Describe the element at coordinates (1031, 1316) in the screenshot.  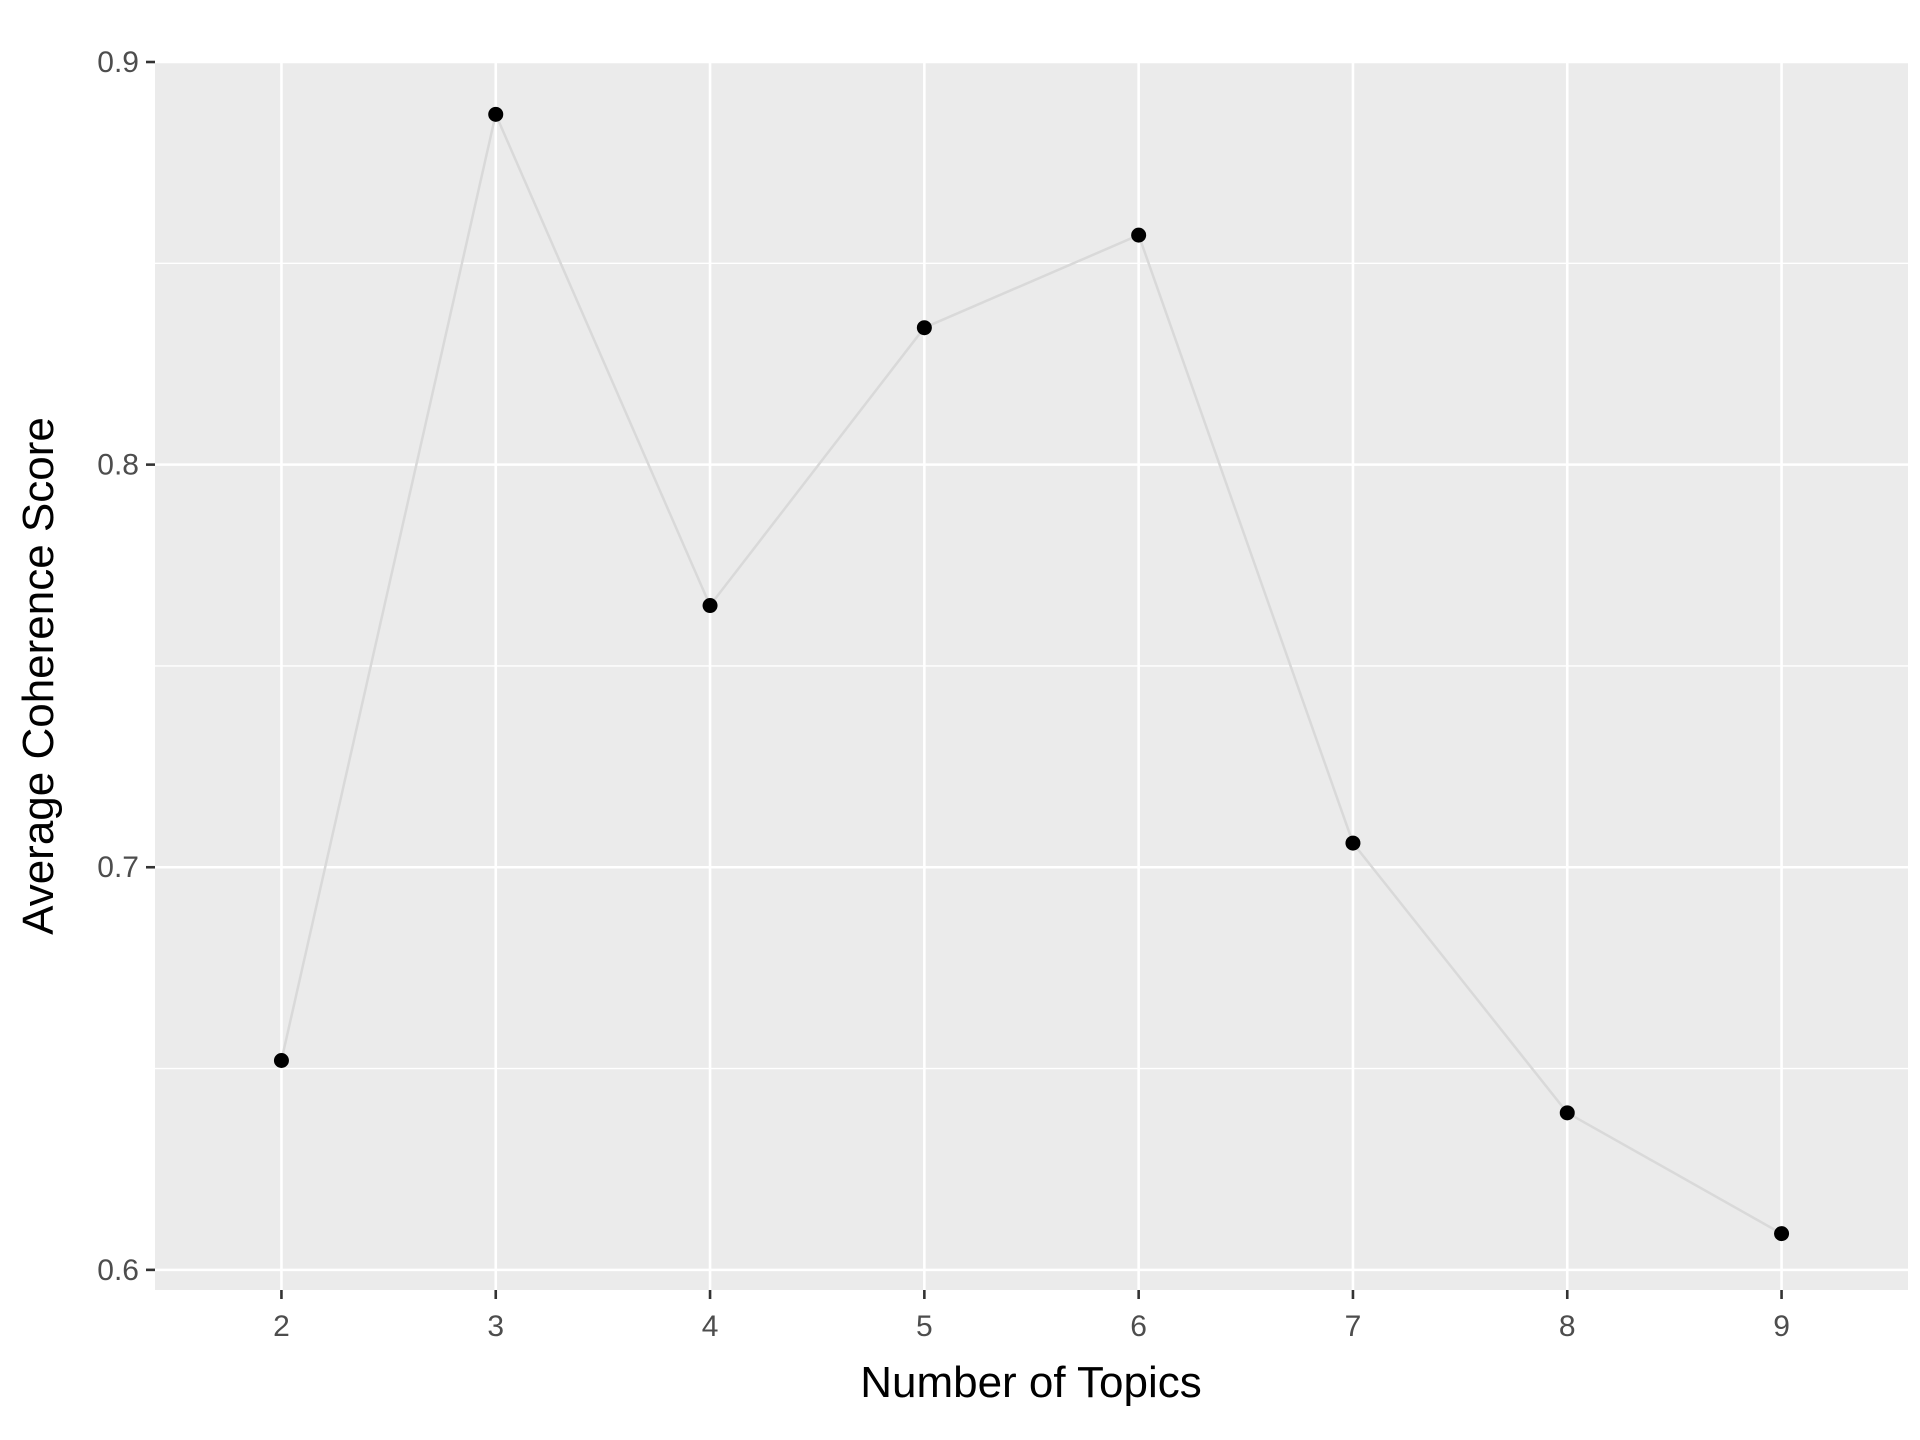
I see `x-axis: 2 3 4 5 6 7 8 9` at that location.